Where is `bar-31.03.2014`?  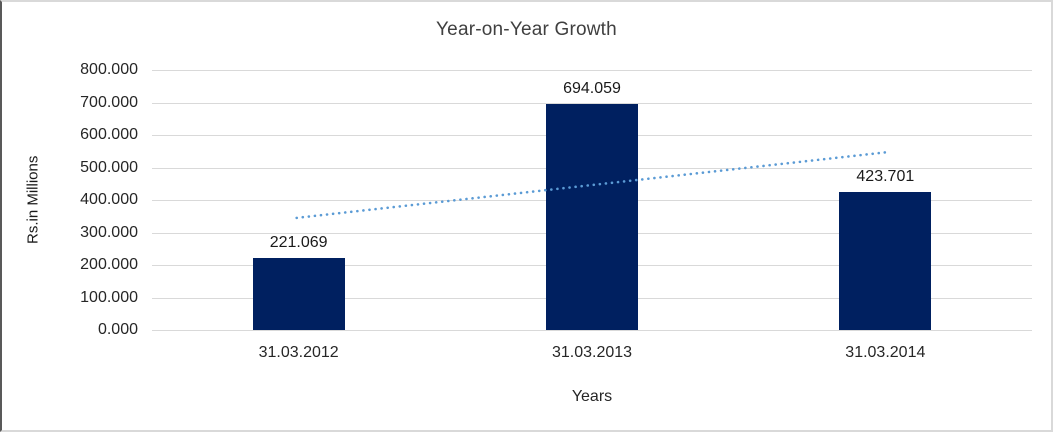 bar-31.03.2014 is located at coordinates (885, 261).